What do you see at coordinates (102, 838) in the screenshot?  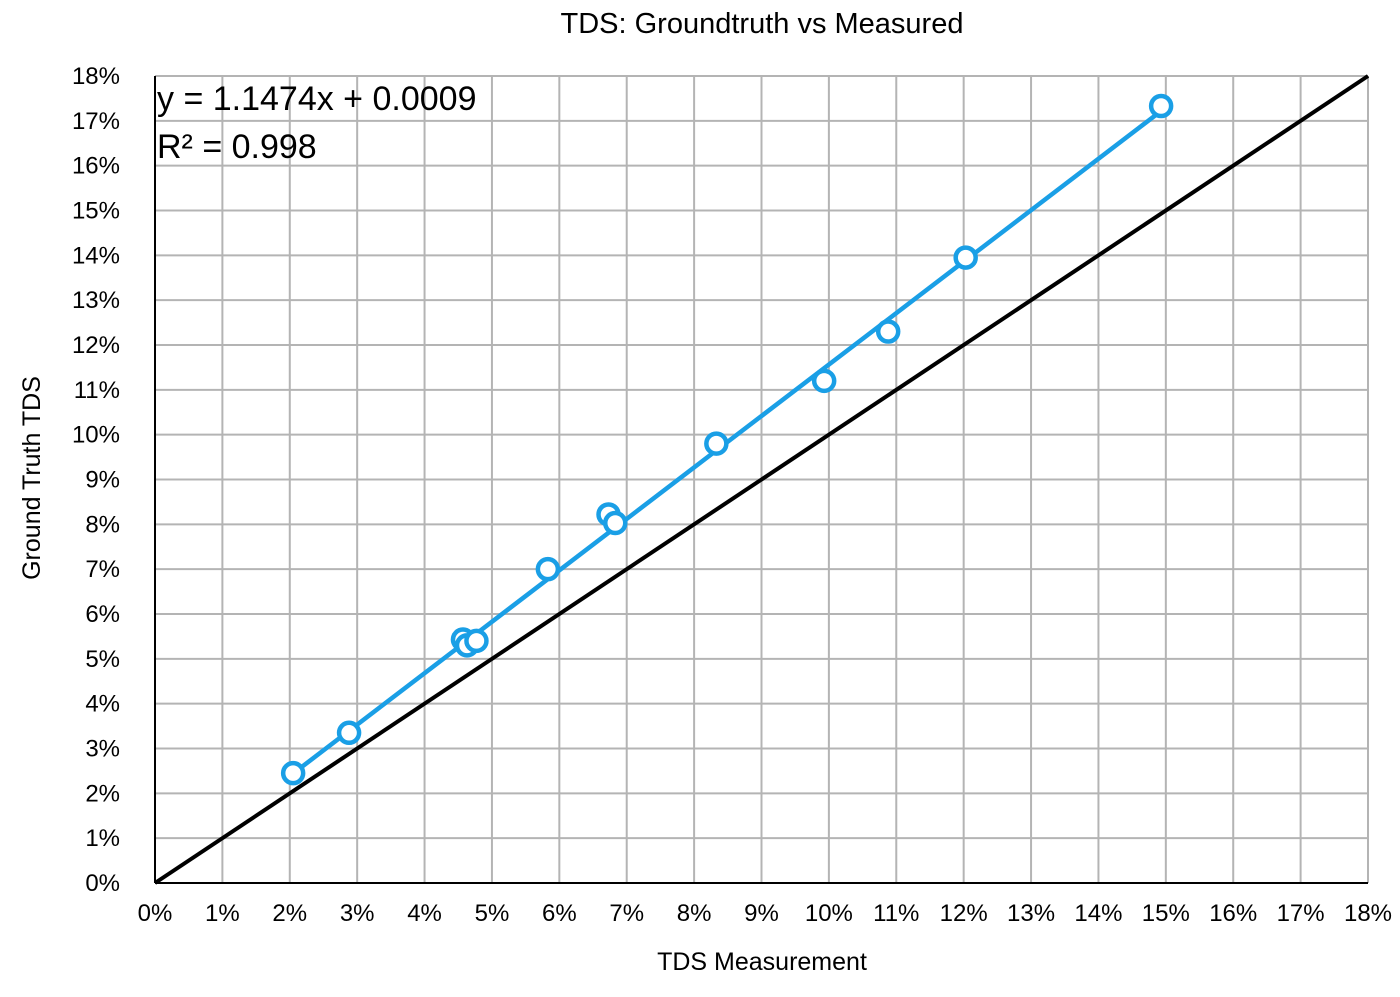 I see `y-tick-label: 1%` at bounding box center [102, 838].